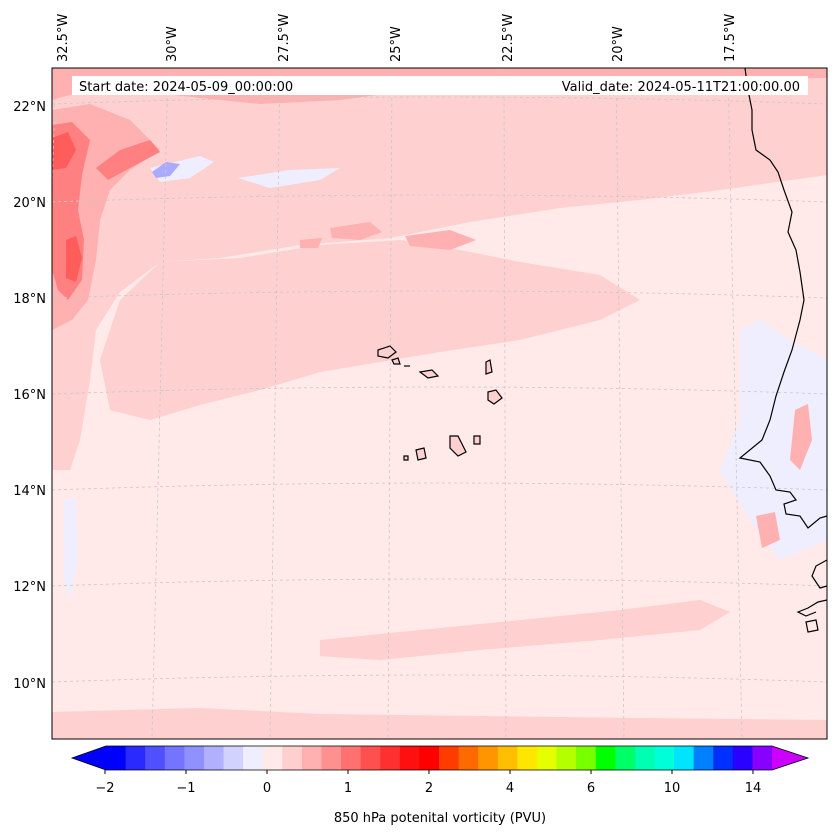 The image size is (837, 836). What do you see at coordinates (89, 758) in the screenshot?
I see `colorbar-extend-low` at bounding box center [89, 758].